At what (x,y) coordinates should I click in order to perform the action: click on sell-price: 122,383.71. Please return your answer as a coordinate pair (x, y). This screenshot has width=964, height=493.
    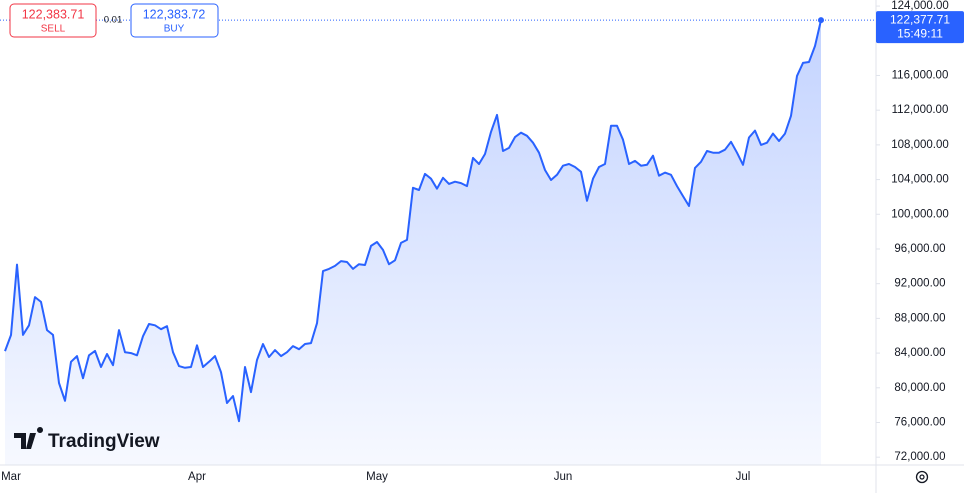
    Looking at the image, I should click on (53, 14).